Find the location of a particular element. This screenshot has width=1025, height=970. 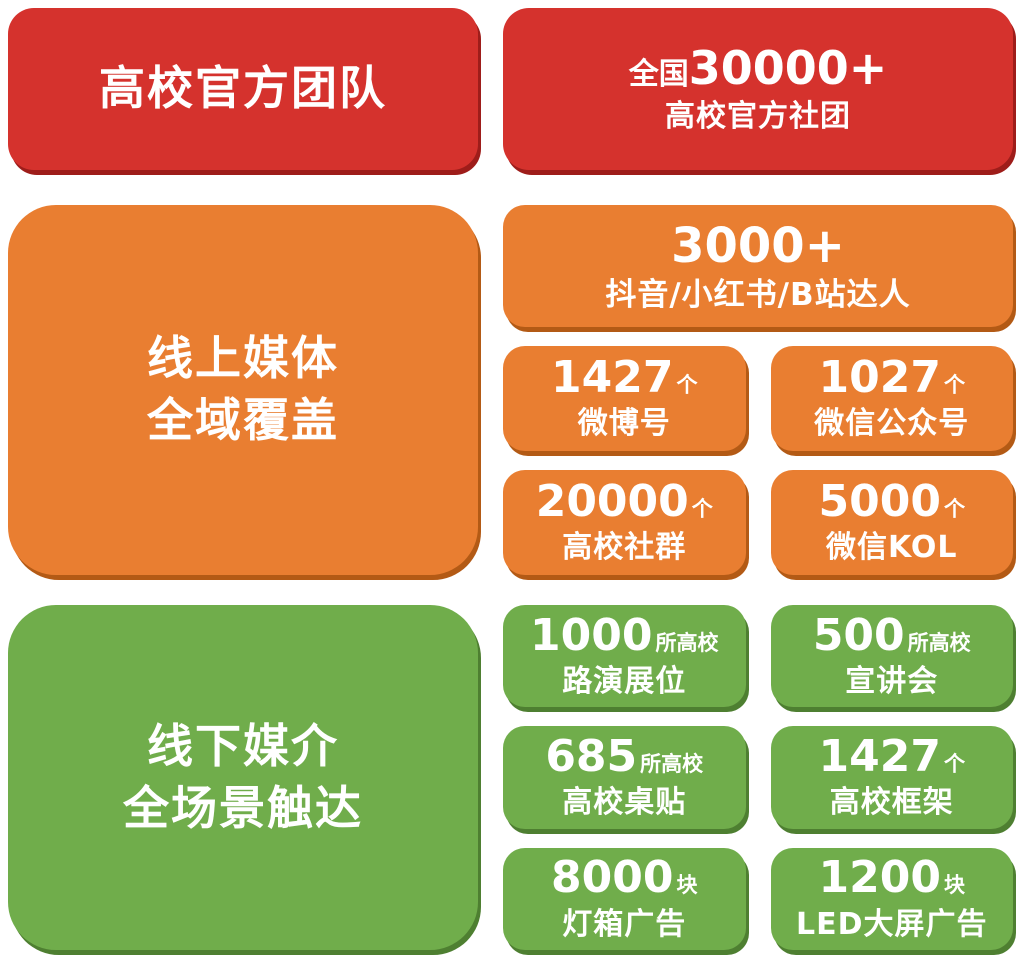

stat-label: 路演展位 is located at coordinates (624, 682).